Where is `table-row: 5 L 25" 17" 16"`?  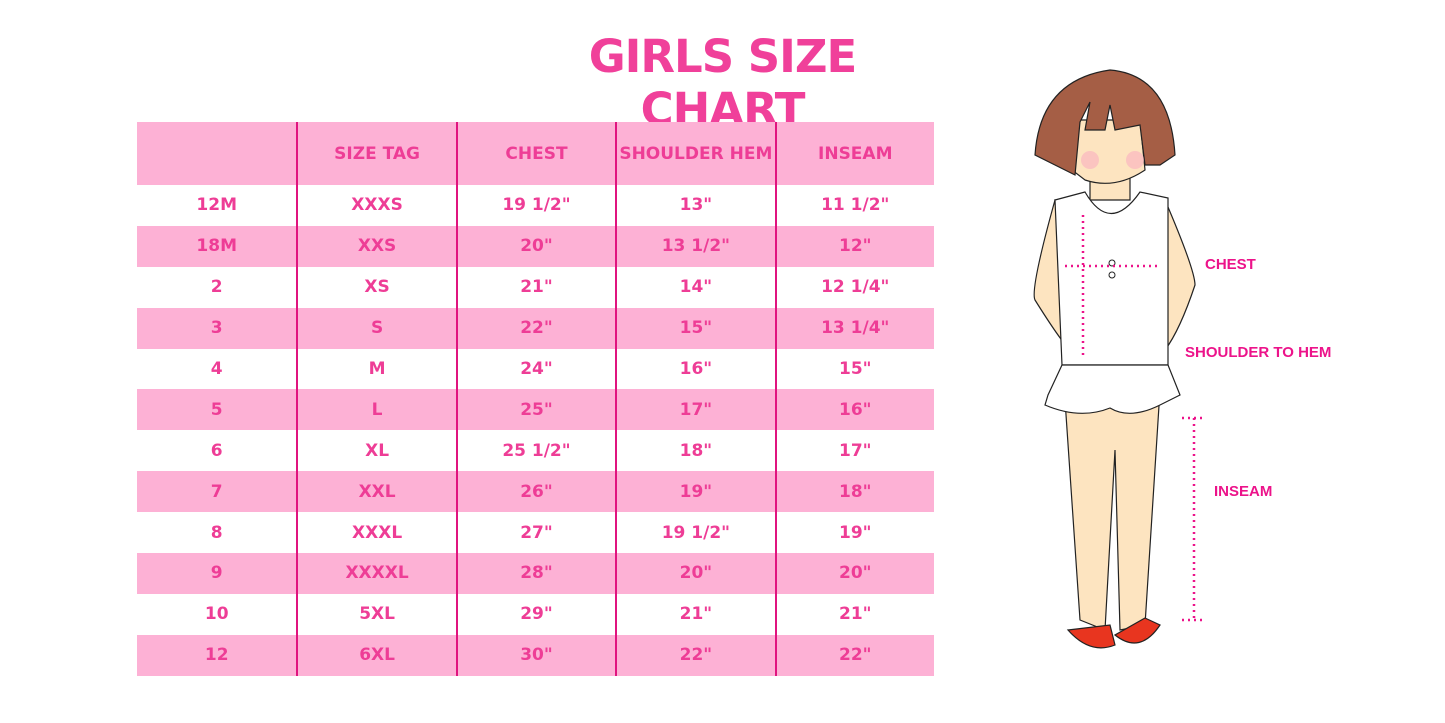
table-row: 5 L 25" 17" 16" is located at coordinates (535, 410).